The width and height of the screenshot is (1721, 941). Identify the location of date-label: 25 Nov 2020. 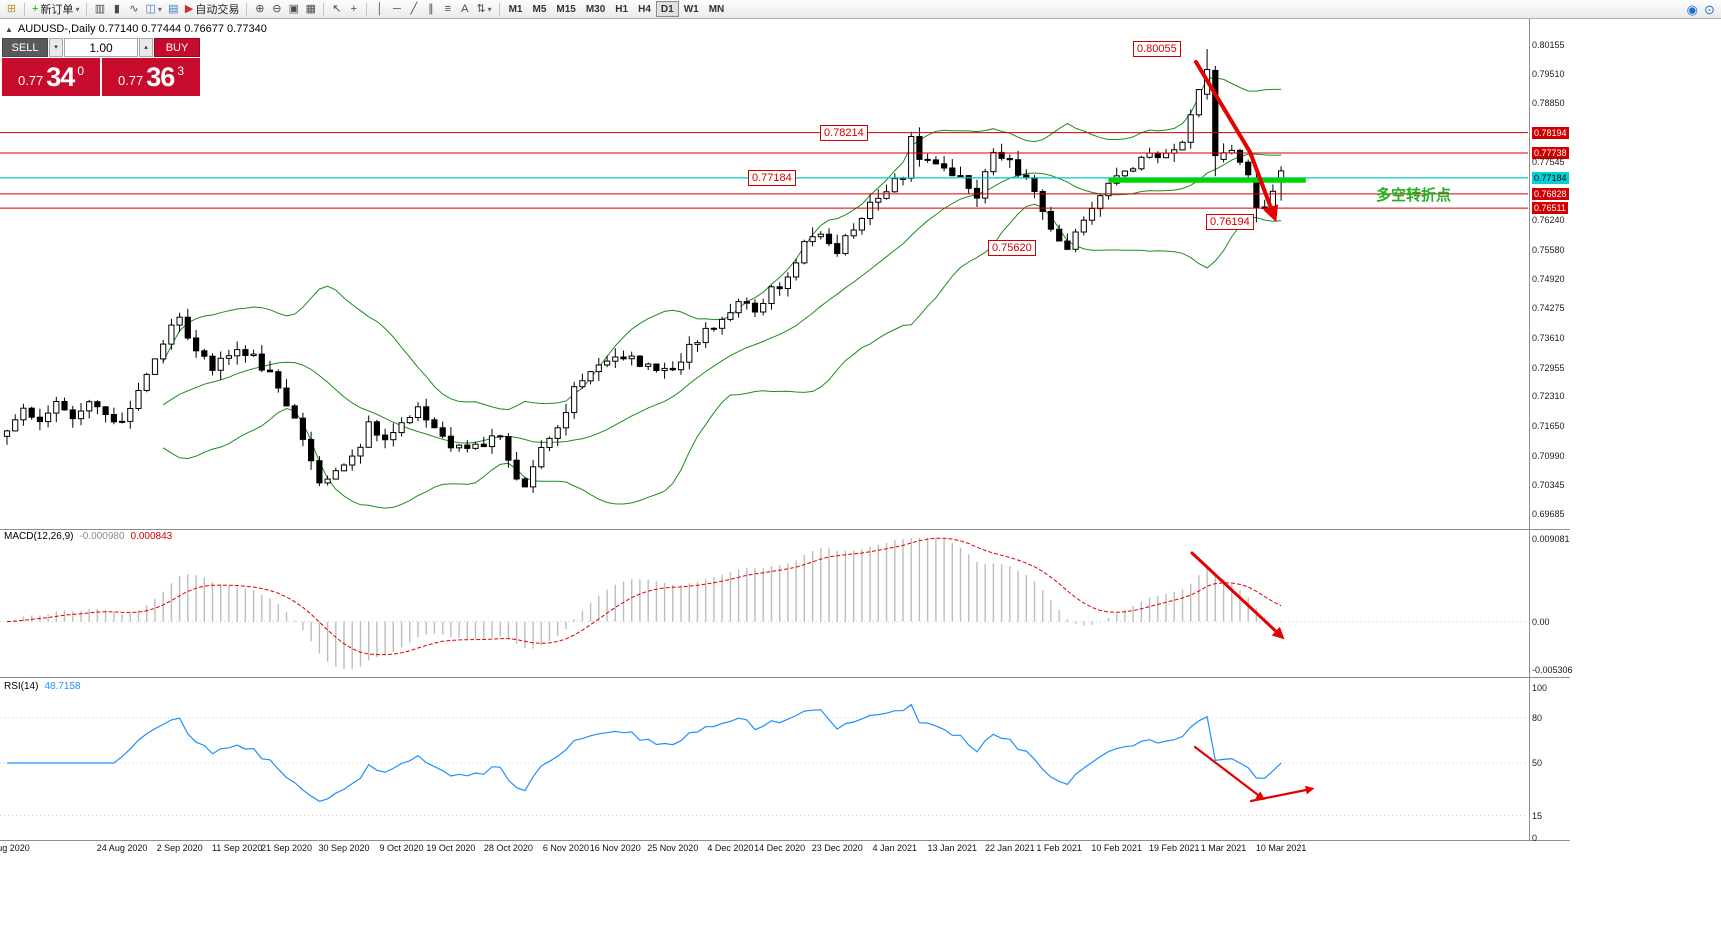
(673, 848).